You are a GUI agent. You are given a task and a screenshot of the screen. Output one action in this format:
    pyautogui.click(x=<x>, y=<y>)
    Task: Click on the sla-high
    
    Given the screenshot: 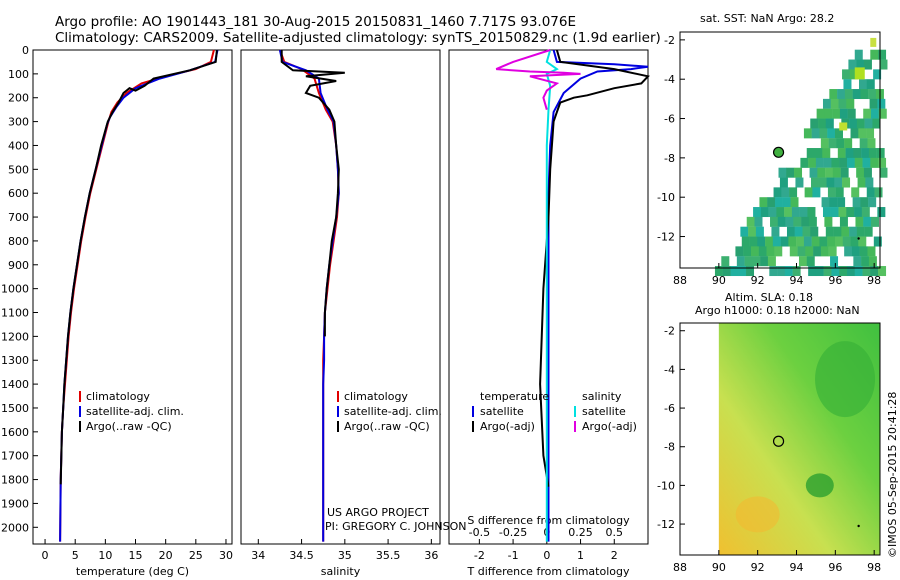 What is the action you would take?
    pyautogui.click(x=757, y=514)
    